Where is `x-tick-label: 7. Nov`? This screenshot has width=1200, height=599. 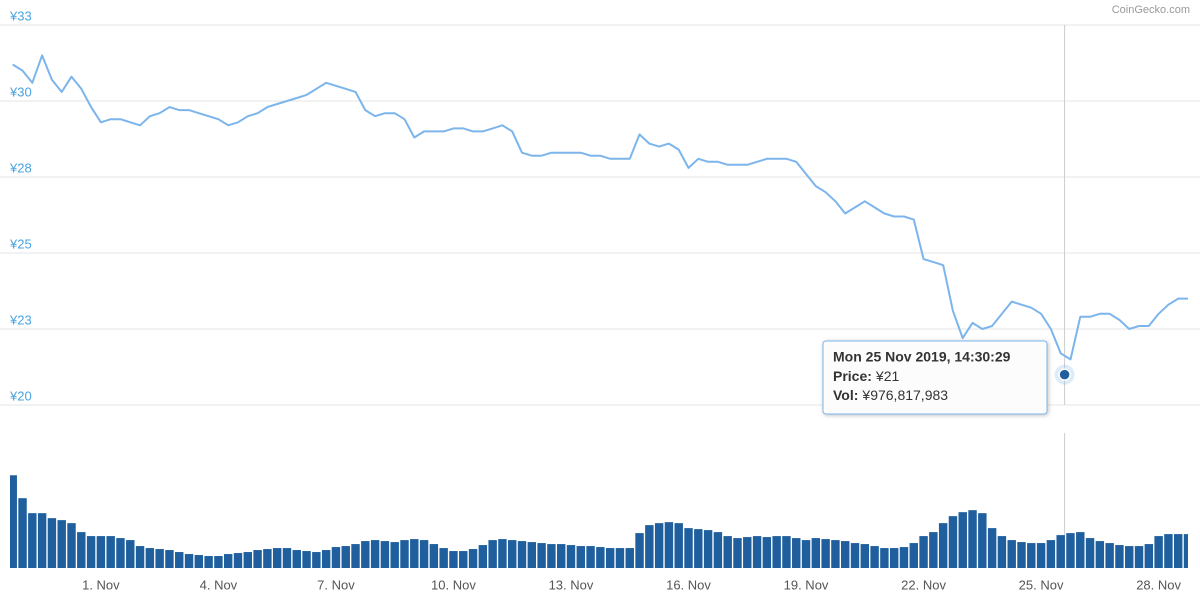 x-tick-label: 7. Nov is located at coordinates (336, 584).